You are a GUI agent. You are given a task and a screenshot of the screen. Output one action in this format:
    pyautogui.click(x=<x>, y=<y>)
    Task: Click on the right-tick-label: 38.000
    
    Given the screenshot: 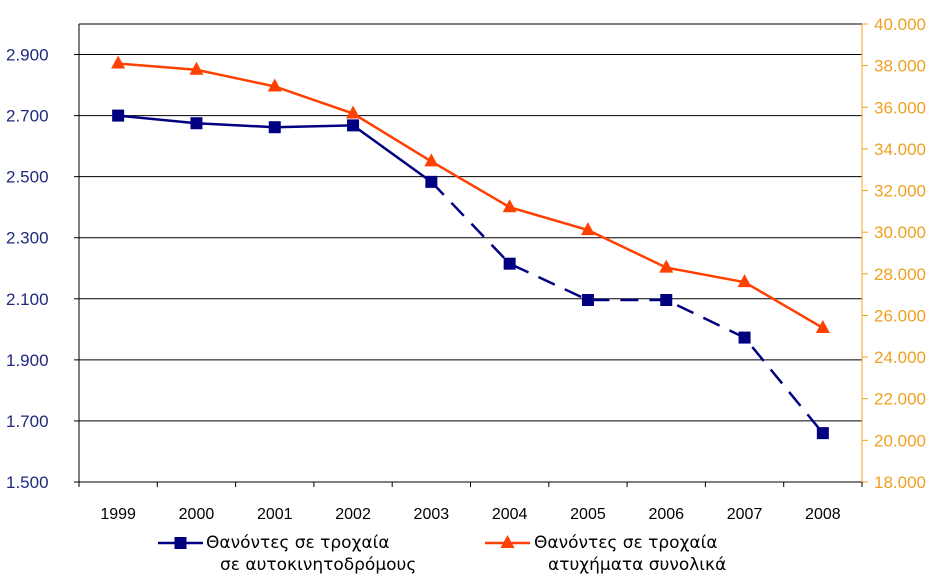 What is the action you would take?
    pyautogui.click(x=900, y=66)
    